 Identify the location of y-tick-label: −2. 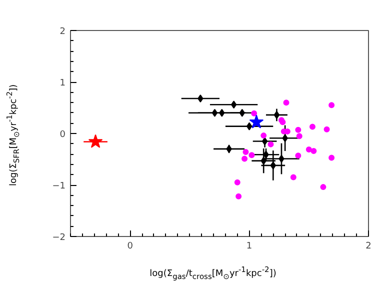
(59, 238).